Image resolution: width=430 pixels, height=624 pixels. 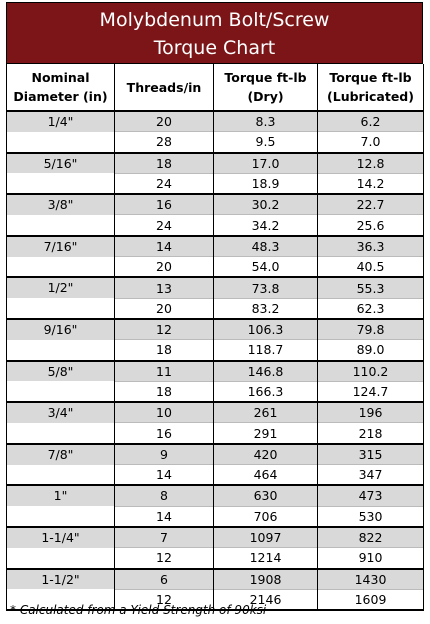 What do you see at coordinates (164, 412) in the screenshot?
I see `value-cell: 10` at bounding box center [164, 412].